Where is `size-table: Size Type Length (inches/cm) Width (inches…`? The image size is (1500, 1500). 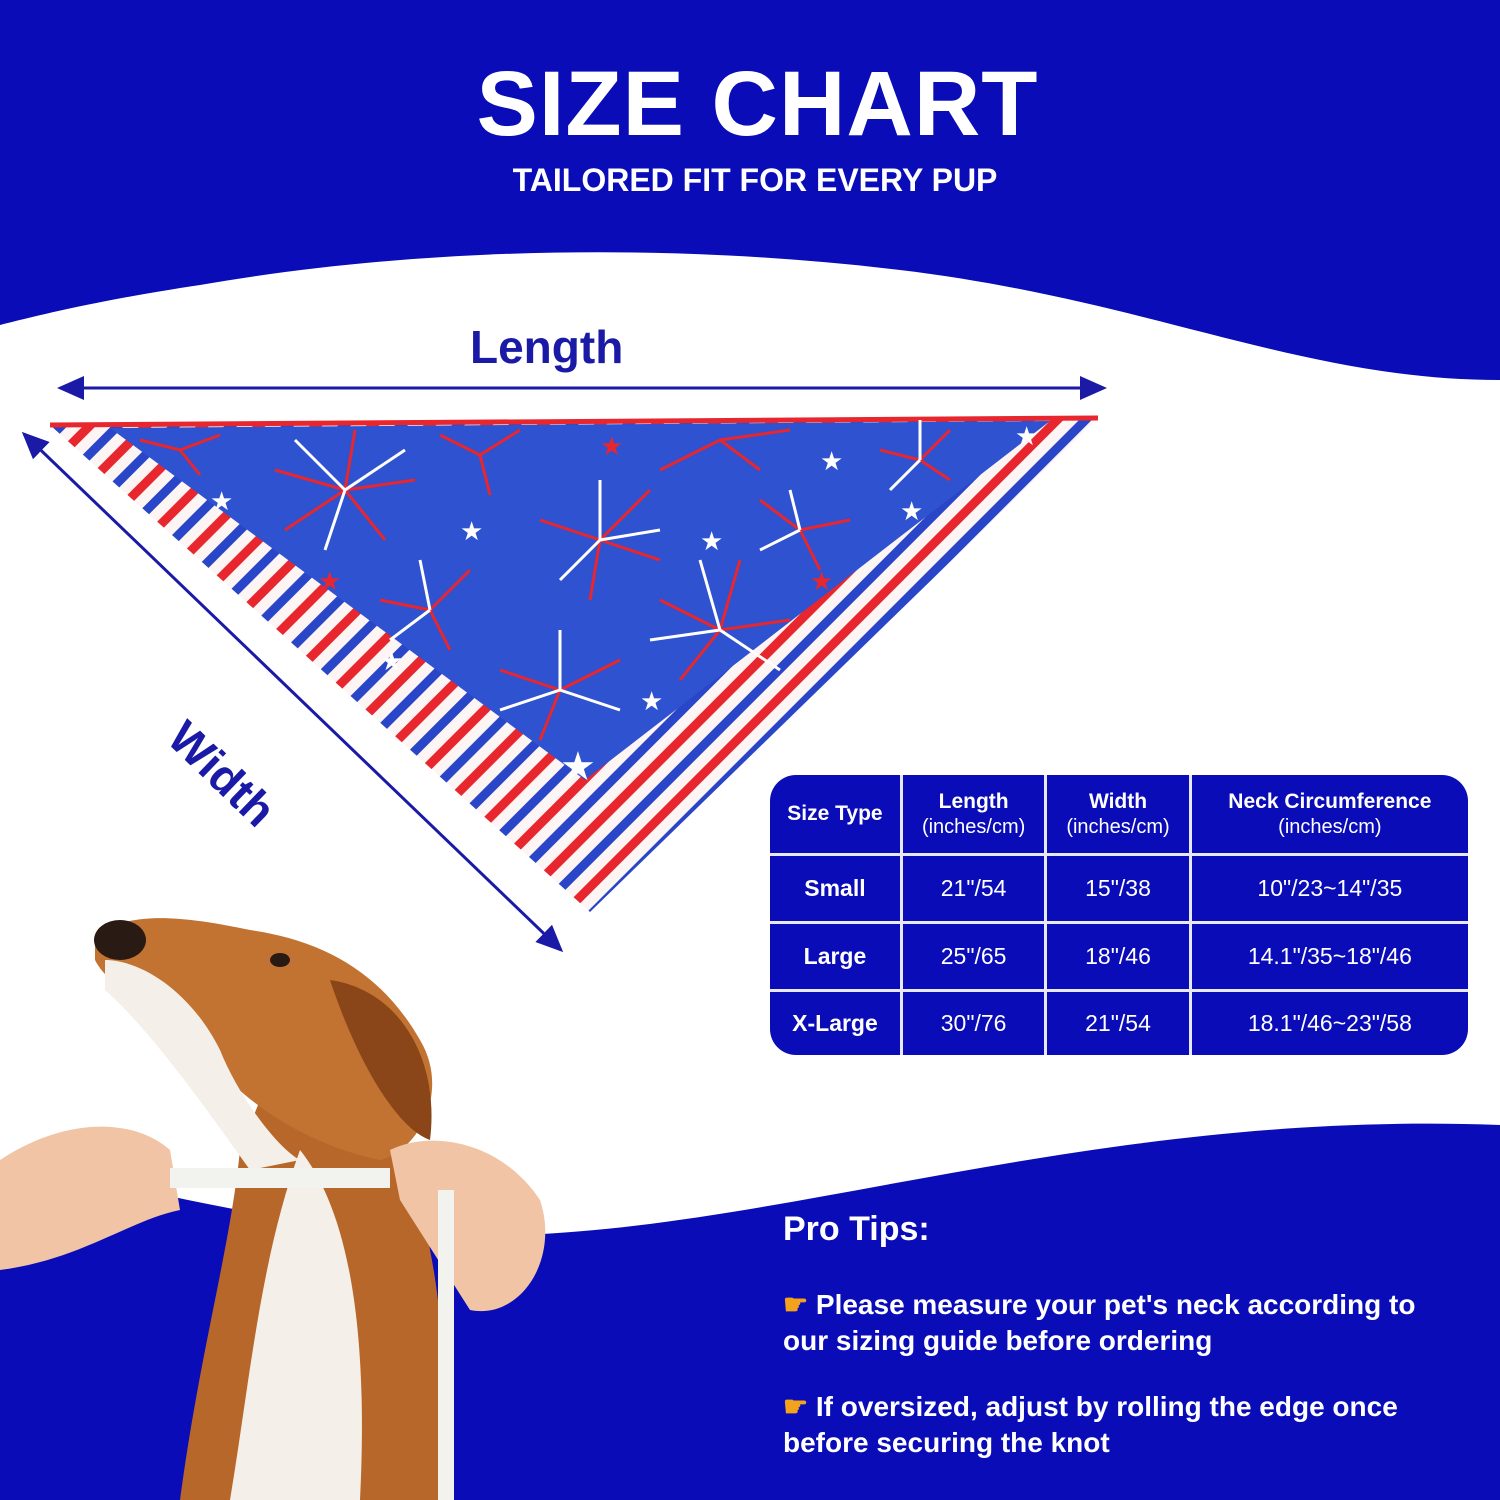 size-table: Size Type Length (inches/cm) Width (inches… is located at coordinates (1119, 915).